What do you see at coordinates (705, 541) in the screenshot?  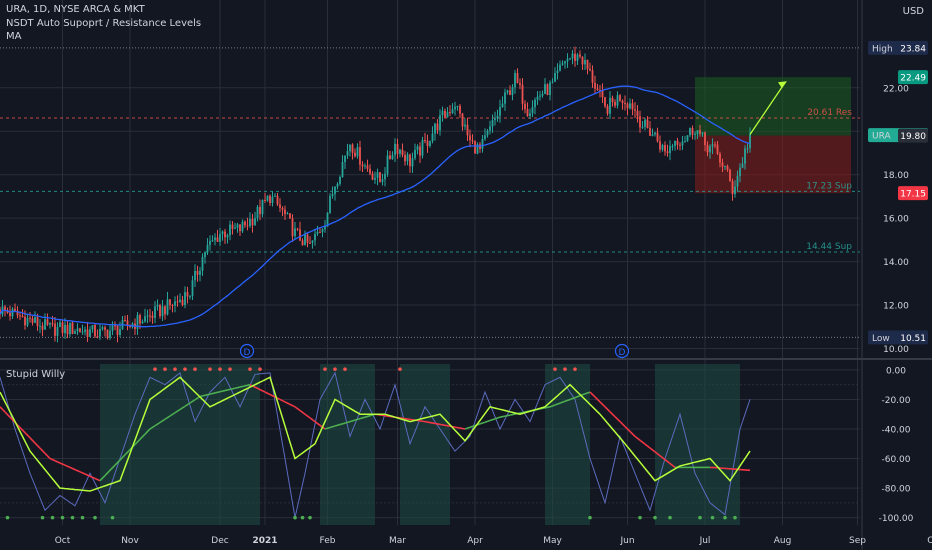 I see `time-tick-label: Jul` at bounding box center [705, 541].